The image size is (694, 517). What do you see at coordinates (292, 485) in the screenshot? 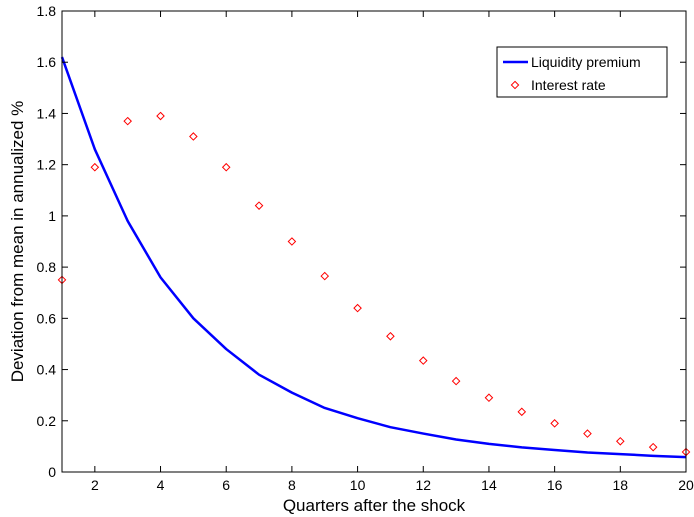
I see `x-tick-label: 8` at bounding box center [292, 485].